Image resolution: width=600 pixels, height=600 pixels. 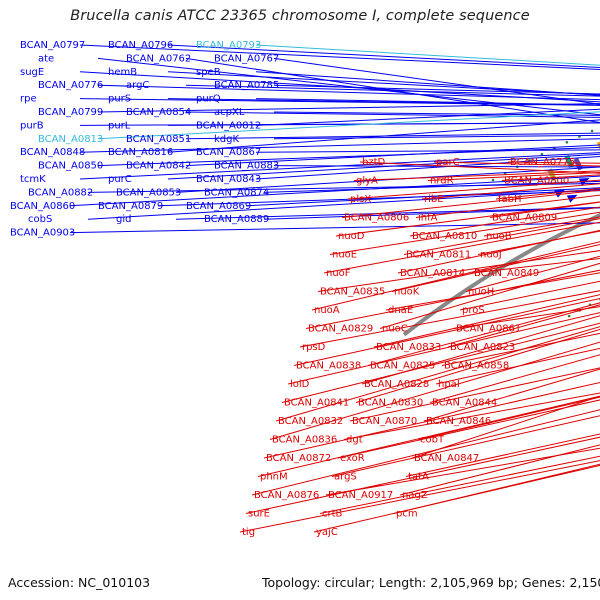 I want to click on leader-line-tatA, so click(x=502, y=455).